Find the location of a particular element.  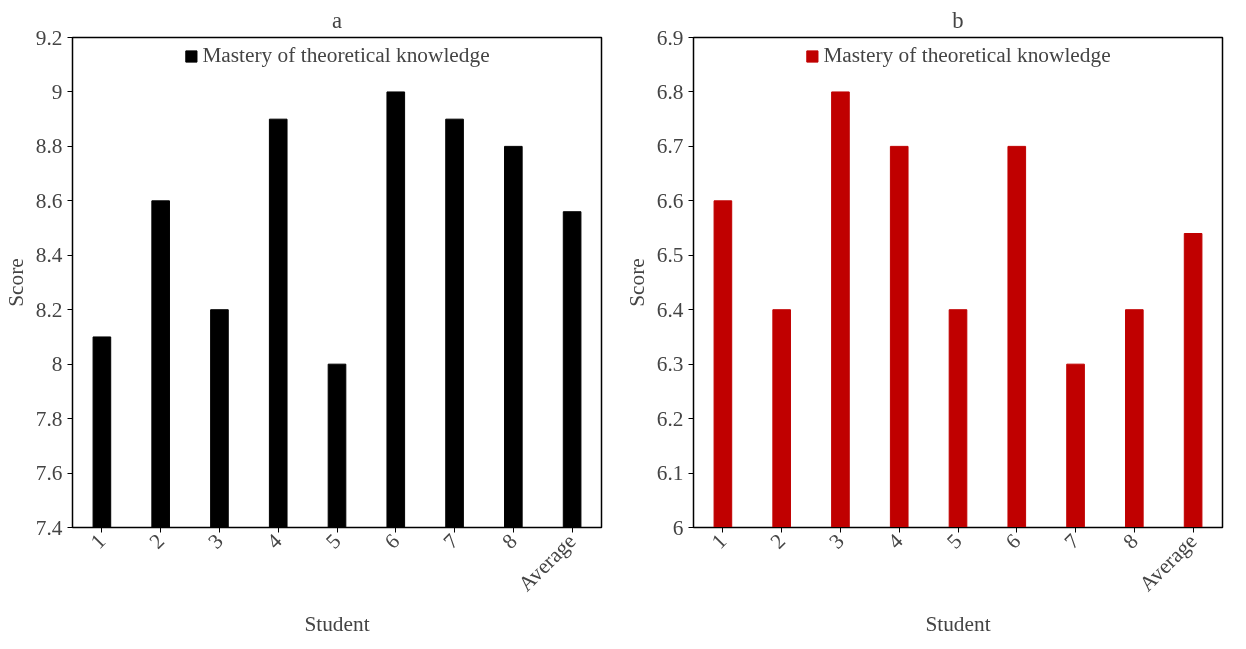

y-tick-label: 6.1 is located at coordinates (670, 473).